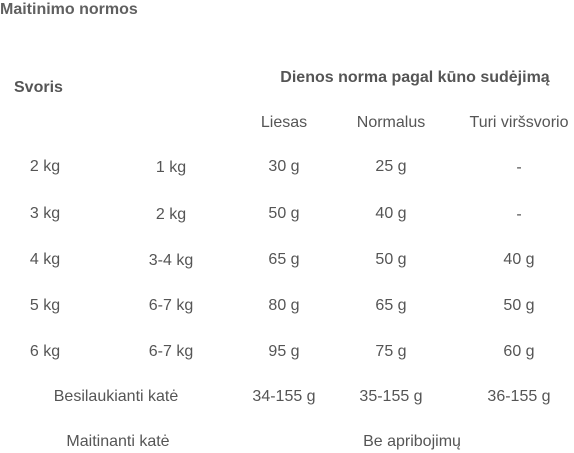  What do you see at coordinates (519, 122) in the screenshot?
I see `column-header-overweight: Turi viršsvorio` at bounding box center [519, 122].